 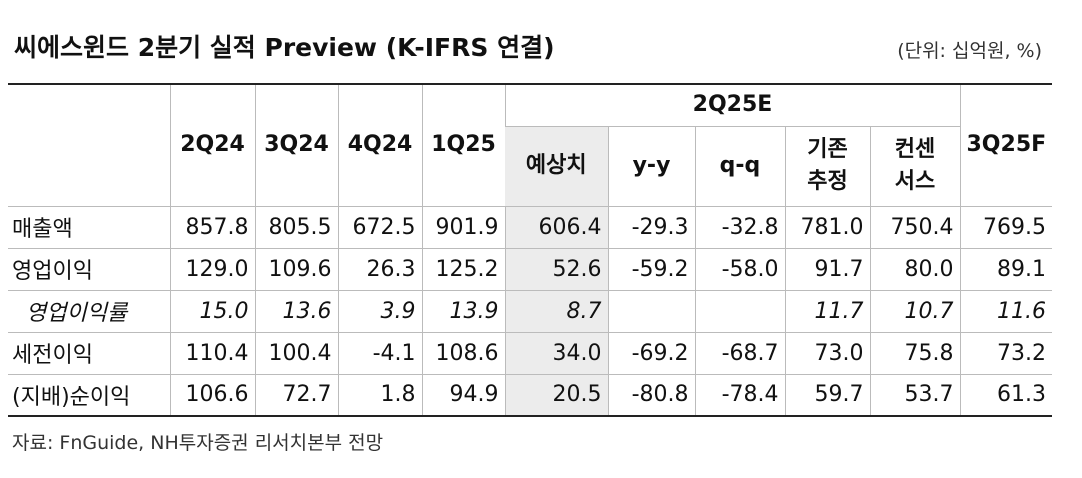 What do you see at coordinates (556, 269) in the screenshot?
I see `value-cell: 52.6` at bounding box center [556, 269].